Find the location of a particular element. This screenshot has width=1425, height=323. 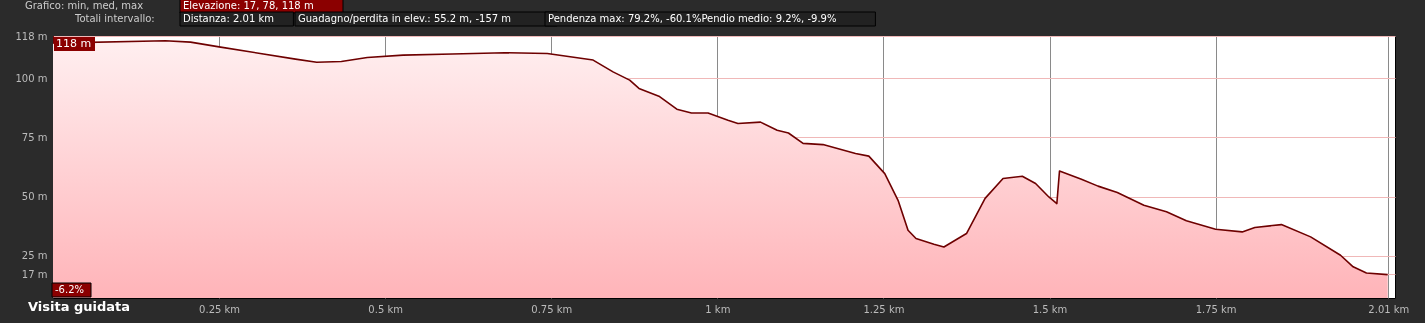

x-tick-label: 1.5 km is located at coordinates (1050, 309).